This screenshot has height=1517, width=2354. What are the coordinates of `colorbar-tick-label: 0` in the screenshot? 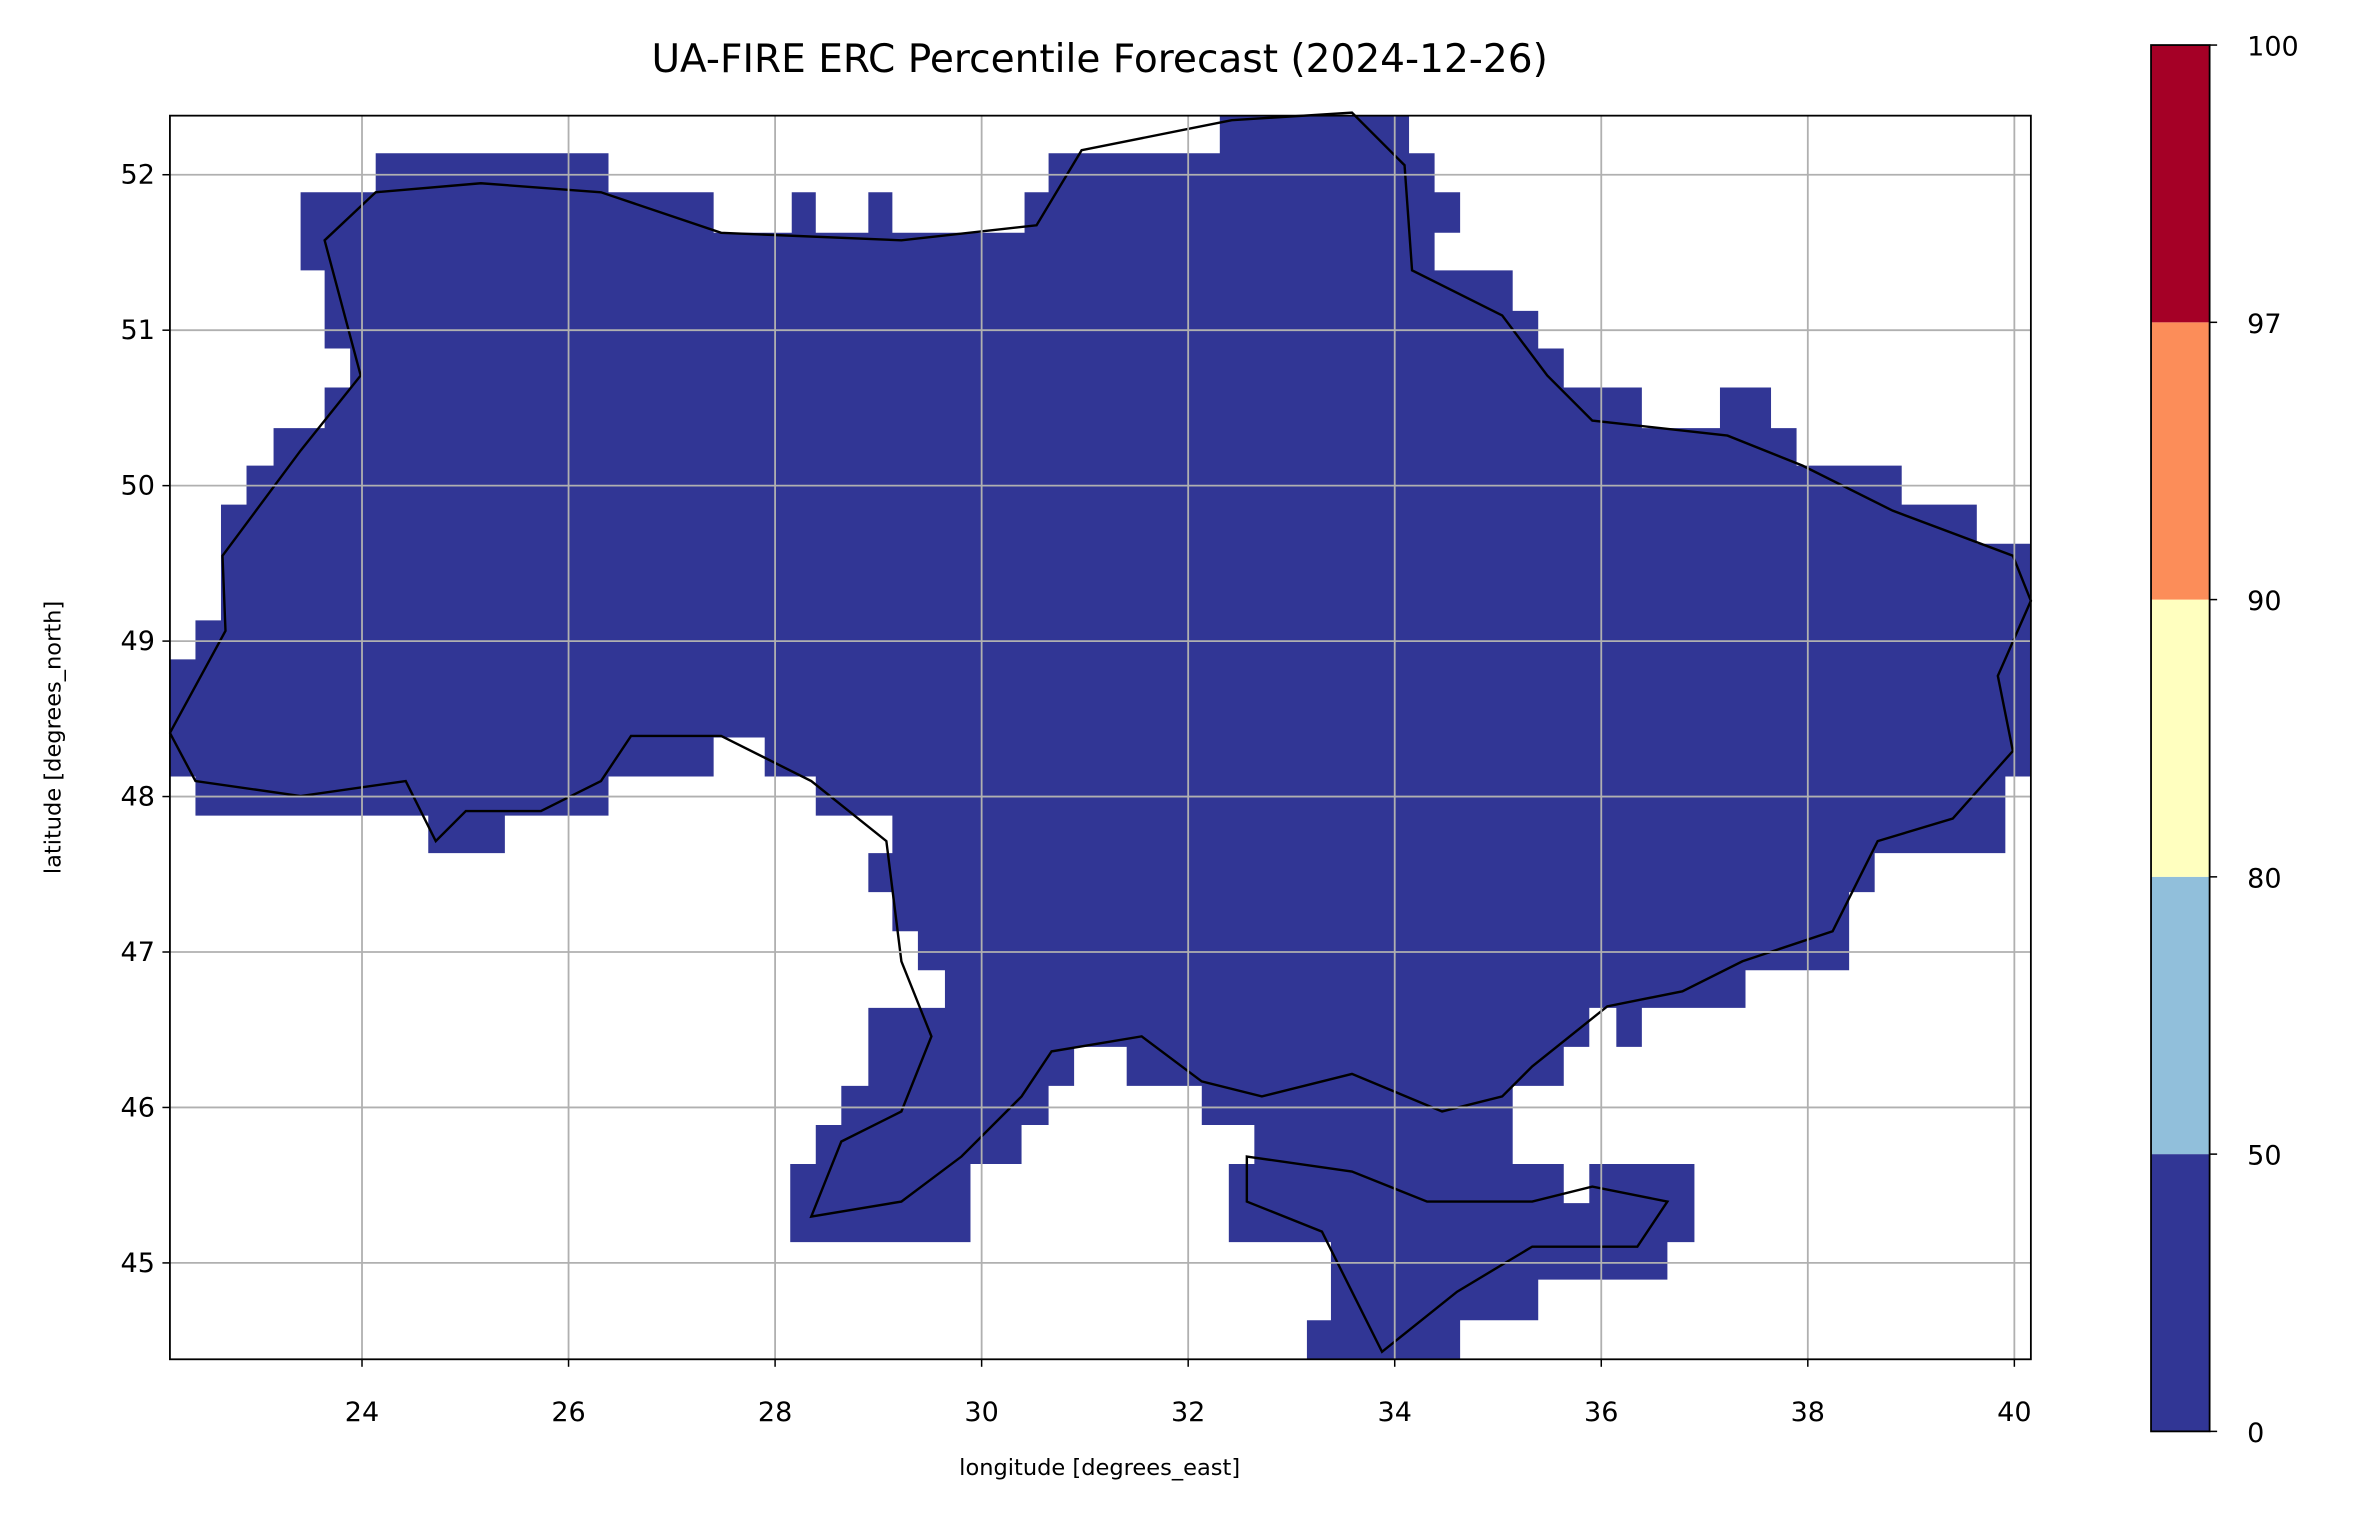 It's located at (2255, 1433).